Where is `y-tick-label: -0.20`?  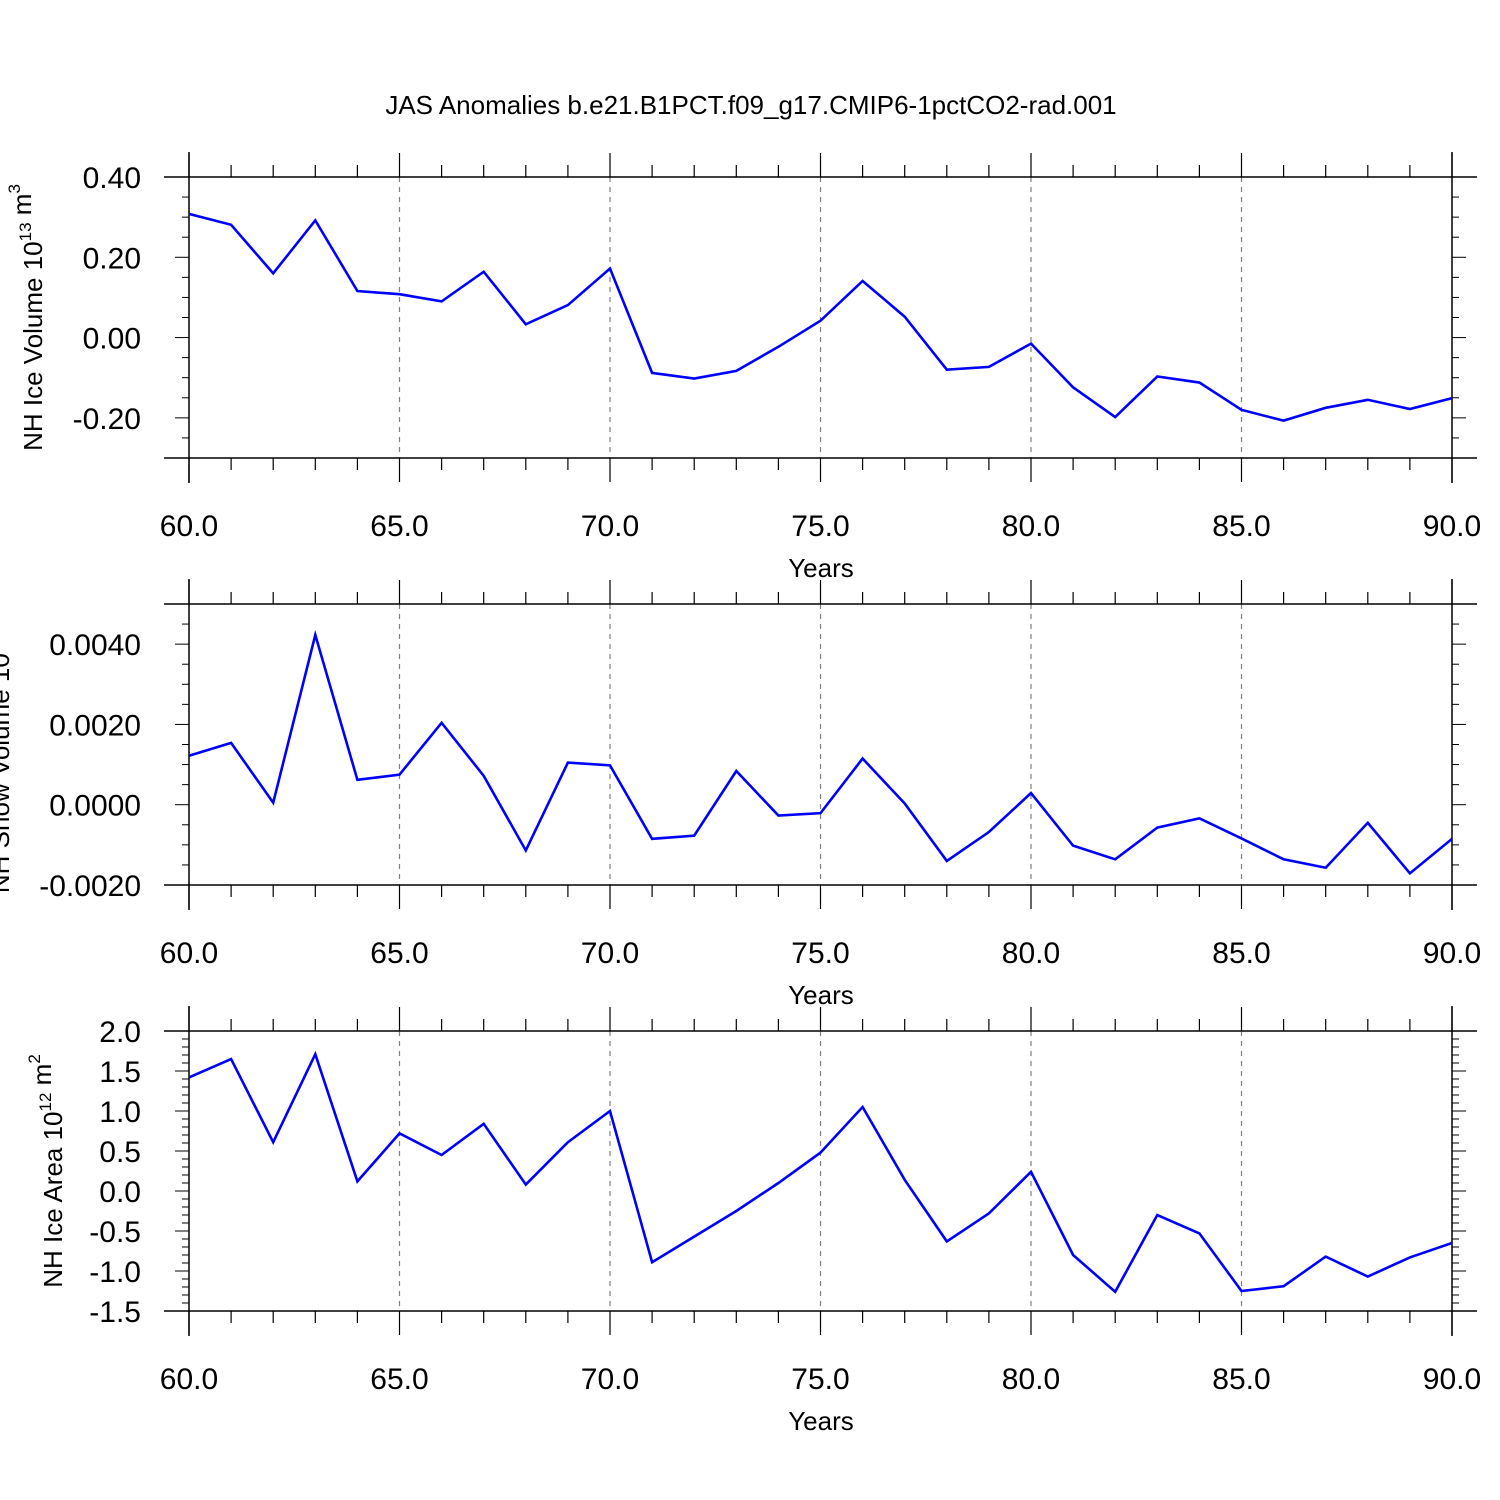
y-tick-label: -0.20 is located at coordinates (107, 419).